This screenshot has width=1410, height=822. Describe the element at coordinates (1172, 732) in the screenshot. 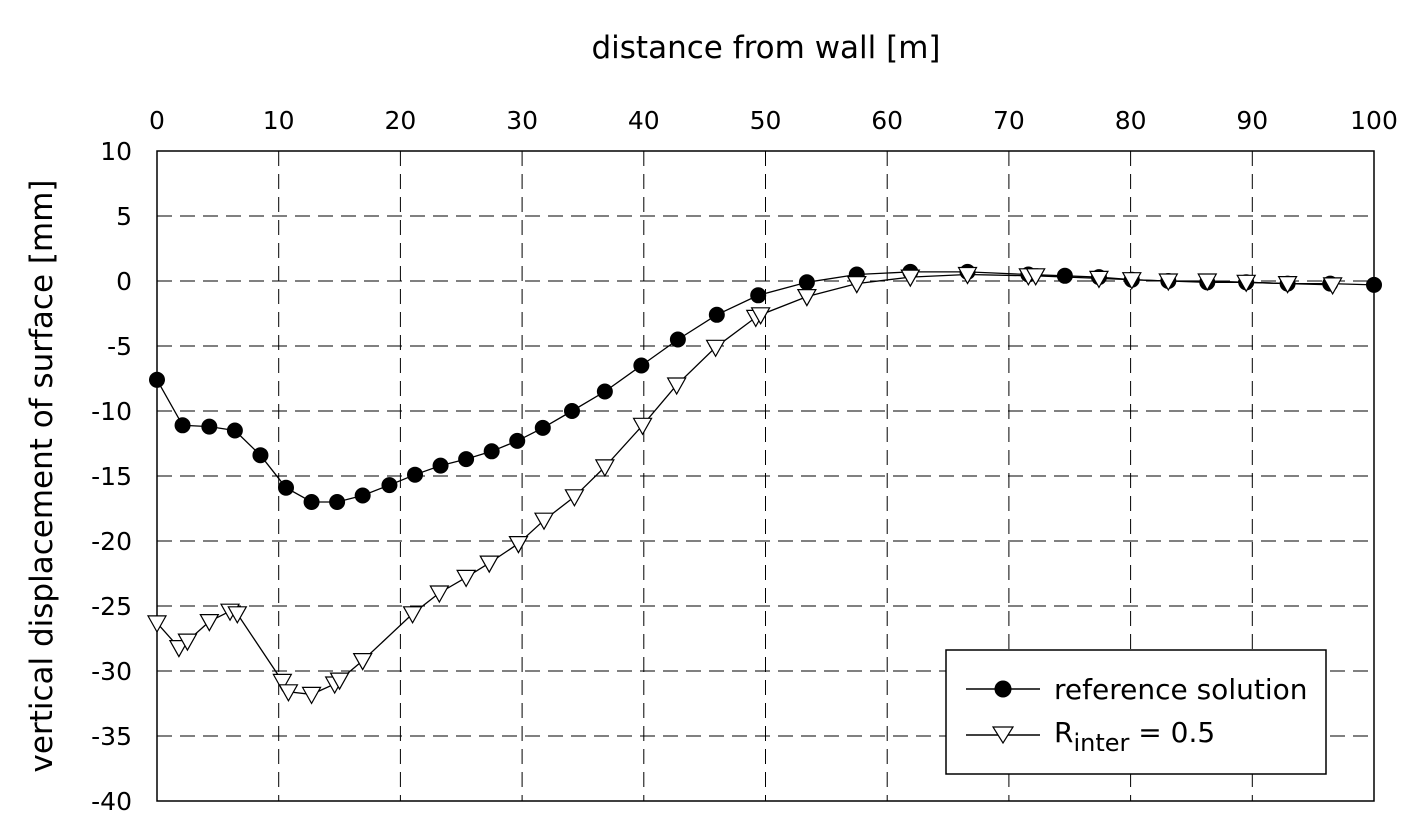

I see `legend-label-rinter-rest: = 0.5` at that location.